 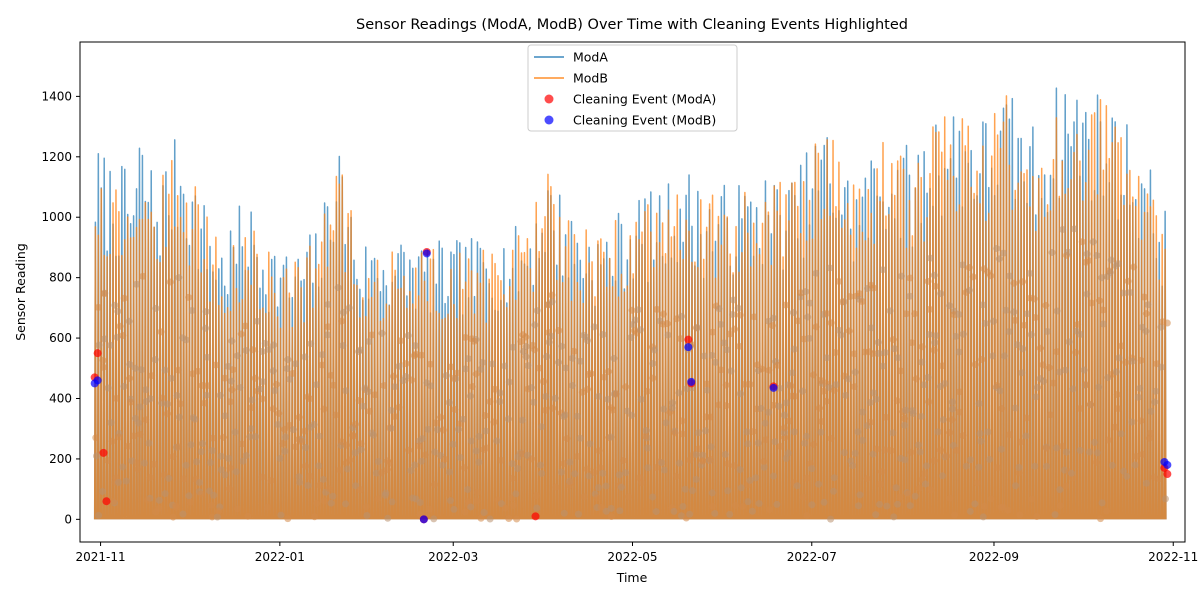 What do you see at coordinates (56, 217) in the screenshot?
I see `y-tick-label: 1000` at bounding box center [56, 217].